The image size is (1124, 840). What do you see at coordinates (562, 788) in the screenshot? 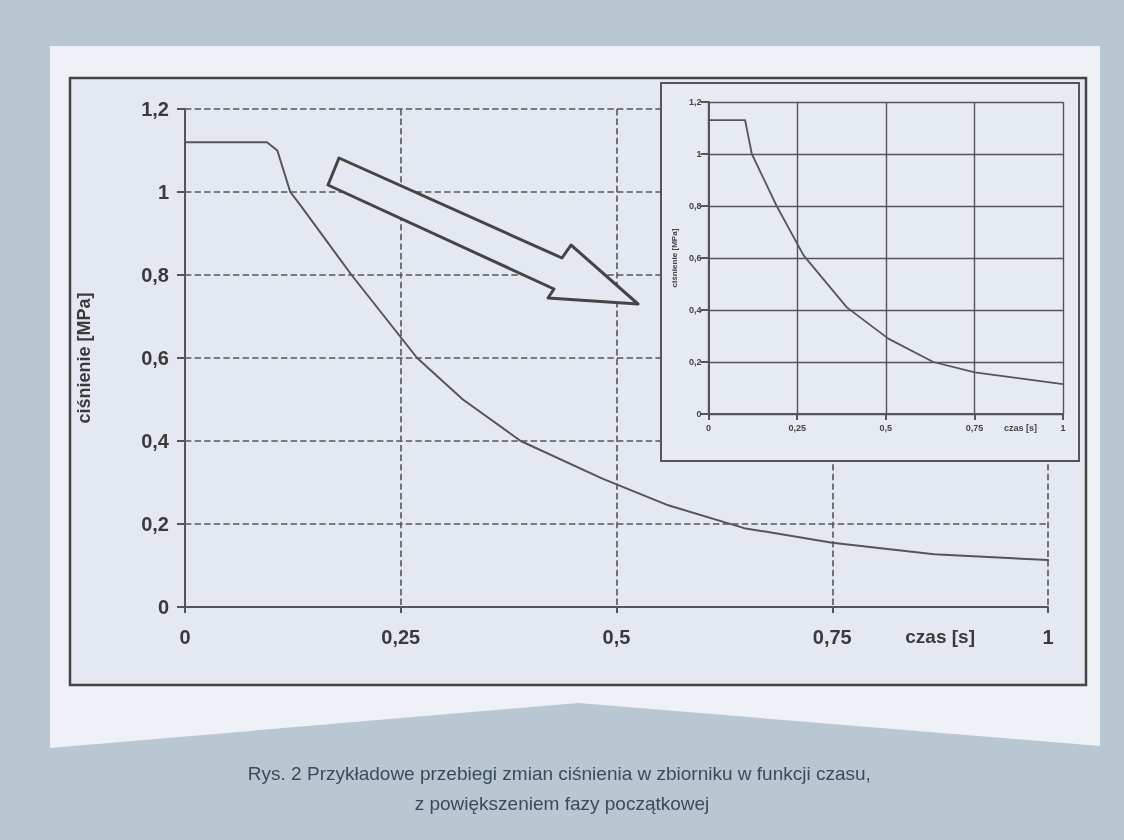
I see `text: Rys. 2 Przykładowe przebiegi zmian ciśnienia w zbiorniku w funkcji czasu, z powiększeniem fazy początkowej` at bounding box center [562, 788].